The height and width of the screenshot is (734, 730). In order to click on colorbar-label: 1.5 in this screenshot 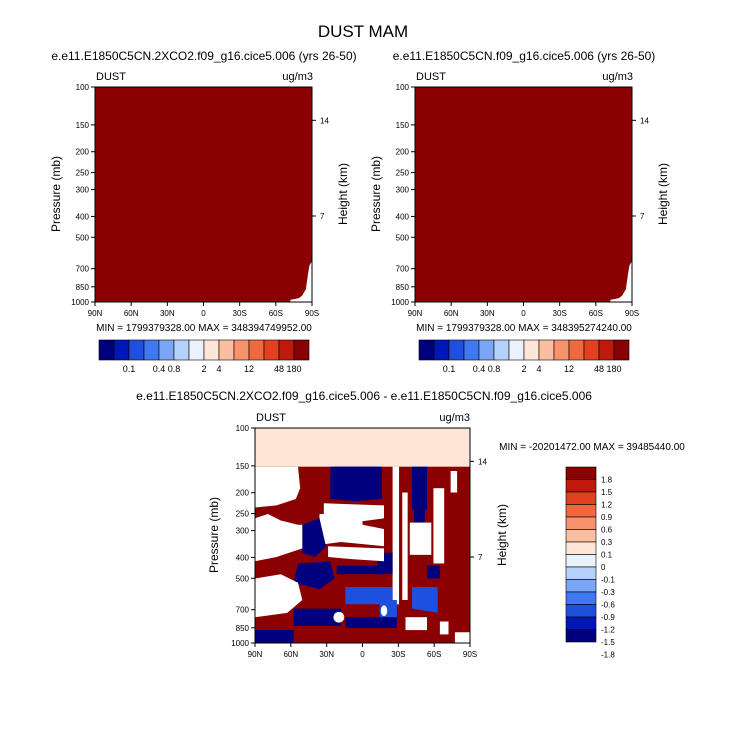, I will do `click(607, 492)`.